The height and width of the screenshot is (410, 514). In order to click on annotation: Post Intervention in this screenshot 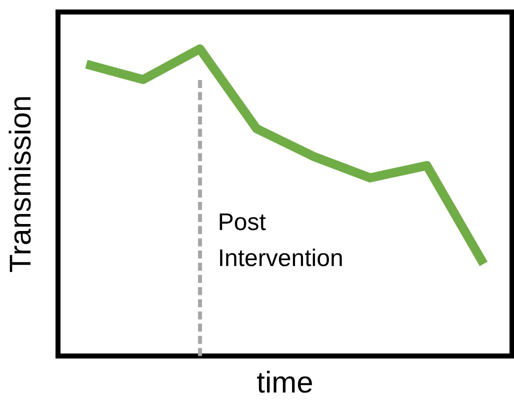, I will do `click(281, 240)`.